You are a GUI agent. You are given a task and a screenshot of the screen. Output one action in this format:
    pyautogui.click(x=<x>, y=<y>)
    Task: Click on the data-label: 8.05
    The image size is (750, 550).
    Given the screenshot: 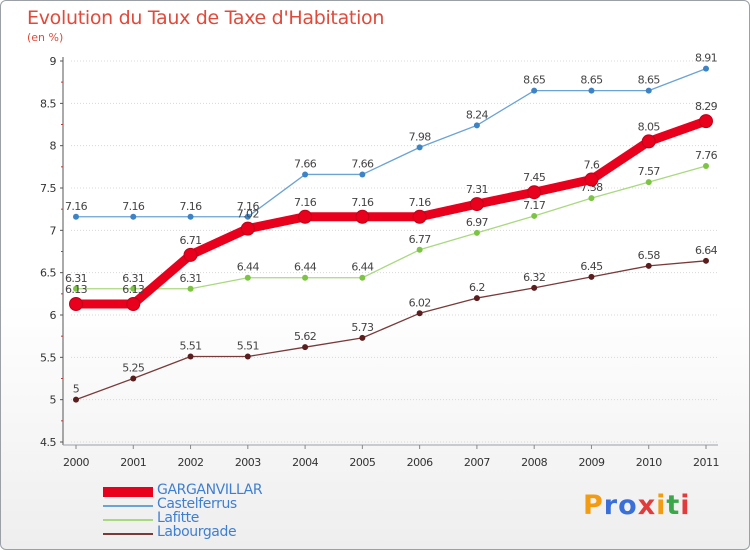 What is the action you would take?
    pyautogui.click(x=649, y=126)
    